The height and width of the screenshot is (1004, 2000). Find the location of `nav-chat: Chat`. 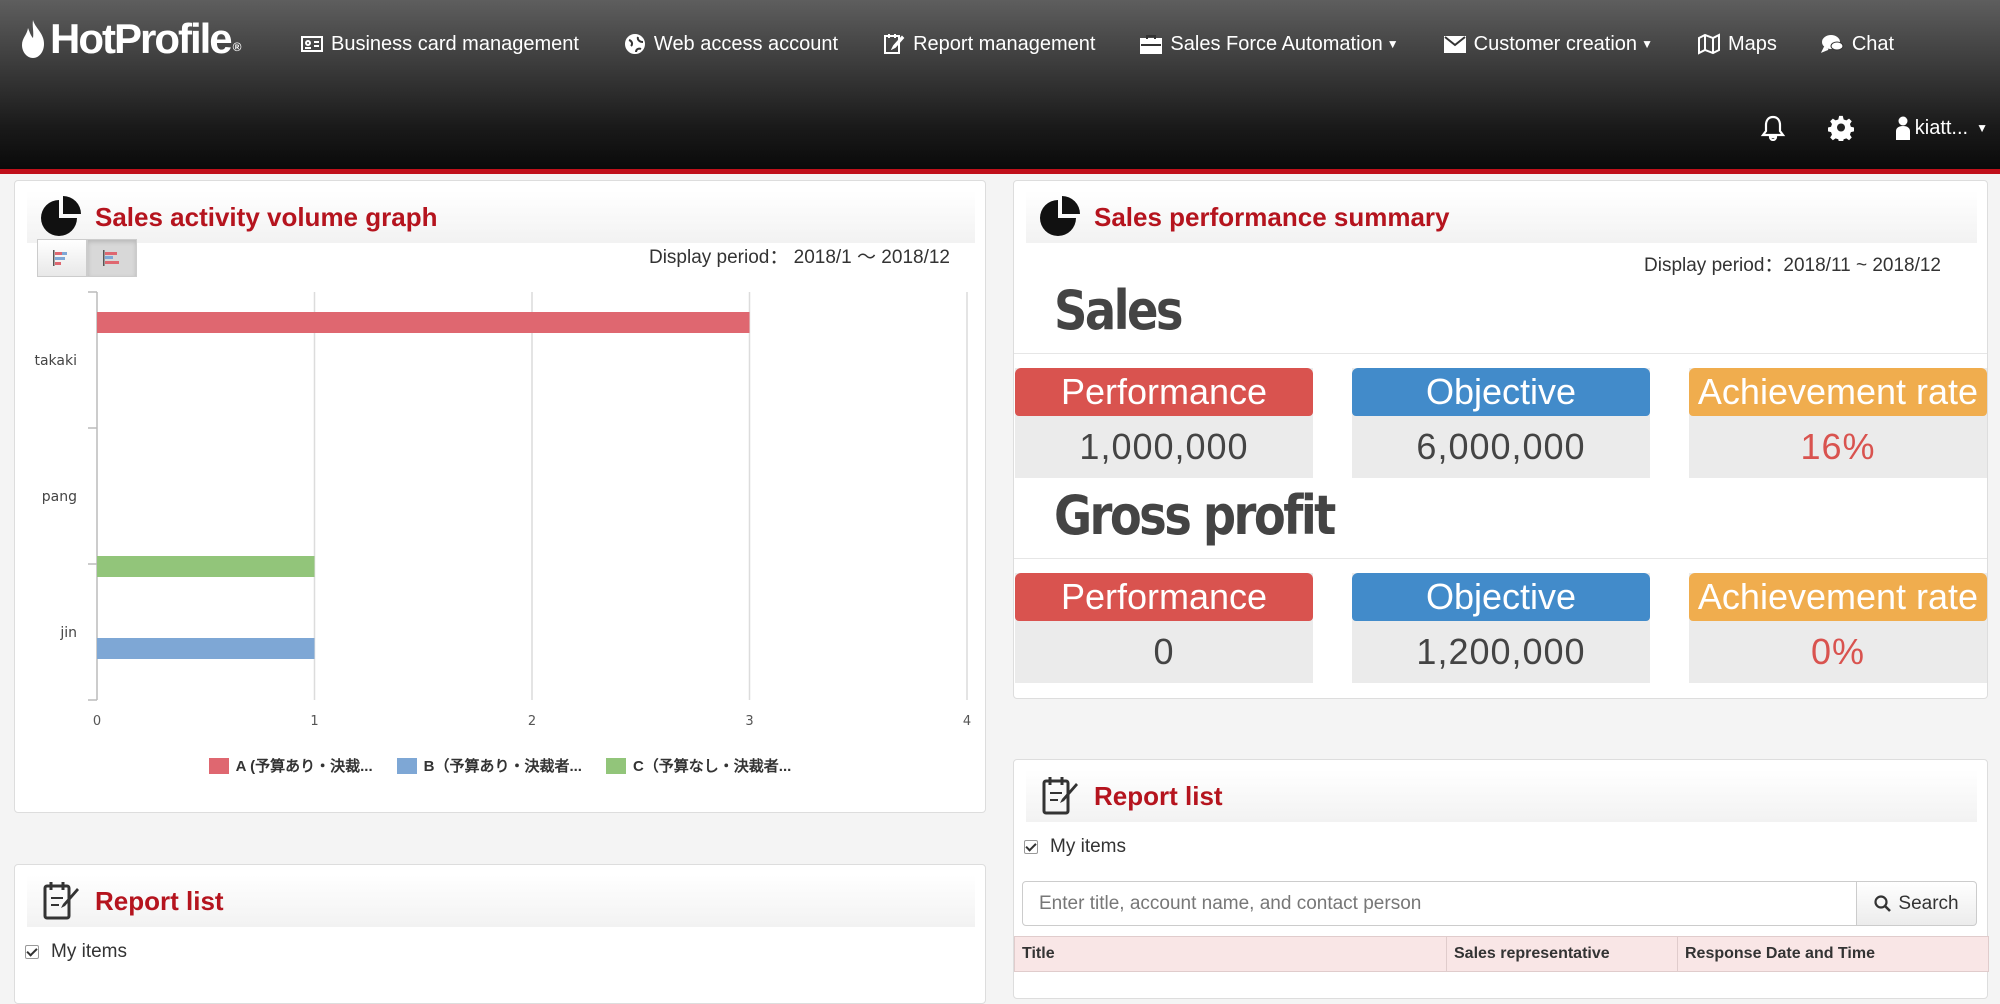

nav-chat: Chat is located at coordinates (1857, 44).